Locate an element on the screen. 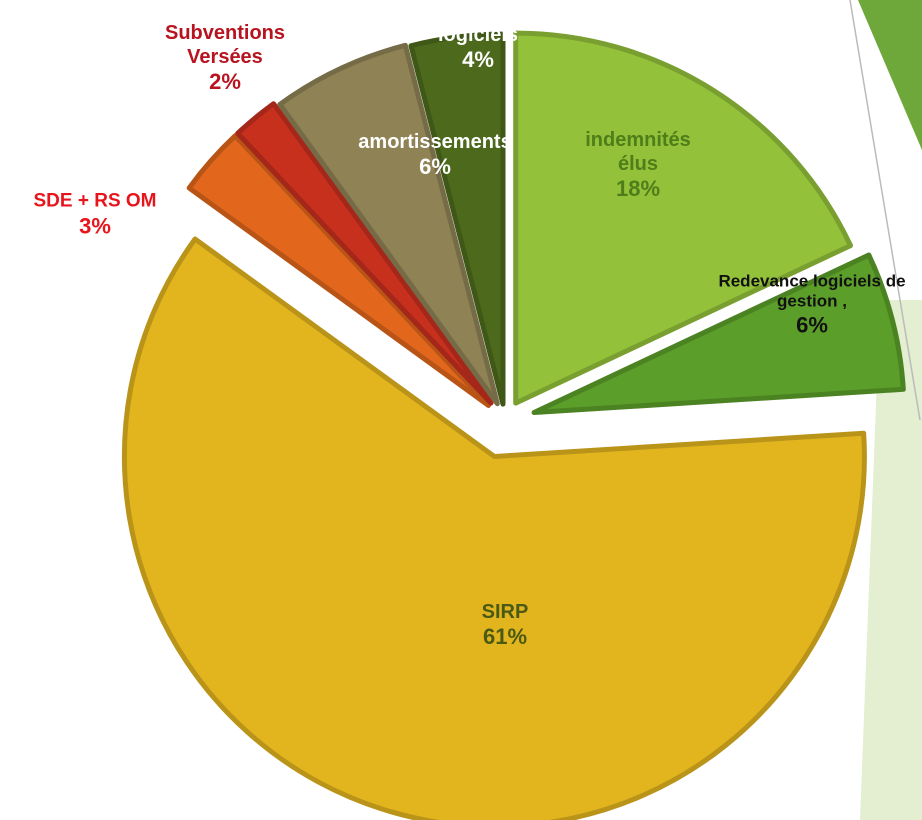 This screenshot has height=820, width=922. slice-label: SIRP 61% is located at coordinates (505, 625).